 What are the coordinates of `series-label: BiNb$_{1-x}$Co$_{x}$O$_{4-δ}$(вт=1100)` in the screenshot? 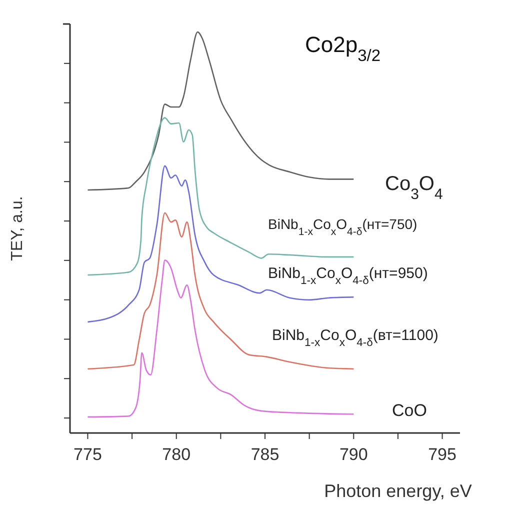 It's located at (355, 338).